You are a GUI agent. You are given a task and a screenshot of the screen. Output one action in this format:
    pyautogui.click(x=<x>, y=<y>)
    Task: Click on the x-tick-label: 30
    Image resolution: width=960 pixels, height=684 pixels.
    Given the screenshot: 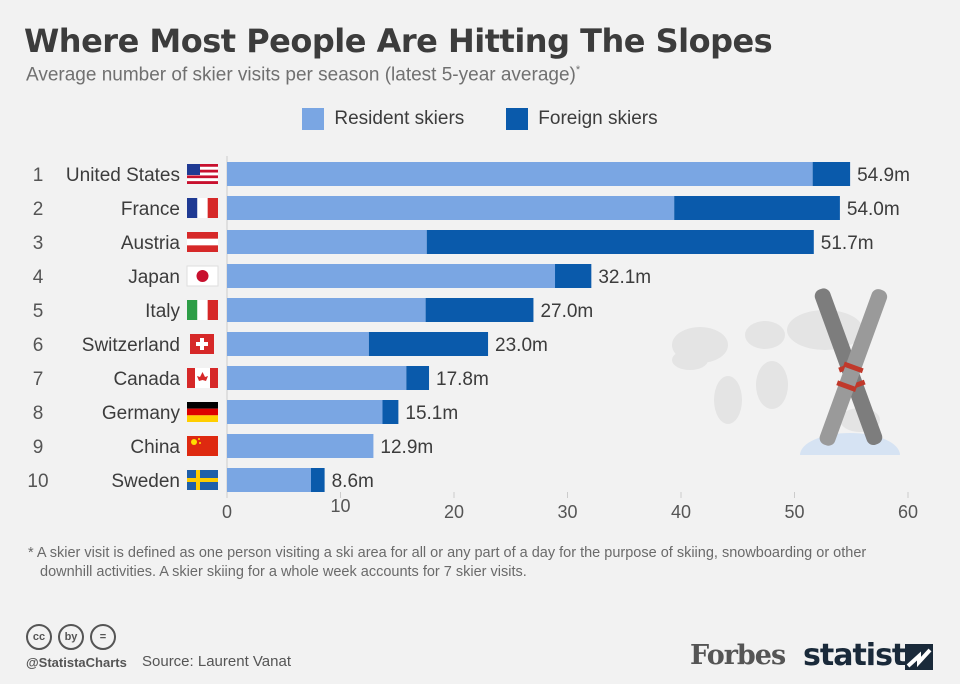 What is the action you would take?
    pyautogui.click(x=567, y=512)
    